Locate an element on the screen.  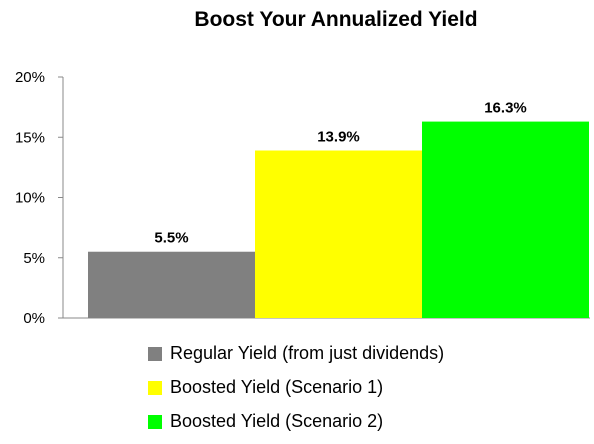
y-tick-label: 10% is located at coordinates (30, 198).